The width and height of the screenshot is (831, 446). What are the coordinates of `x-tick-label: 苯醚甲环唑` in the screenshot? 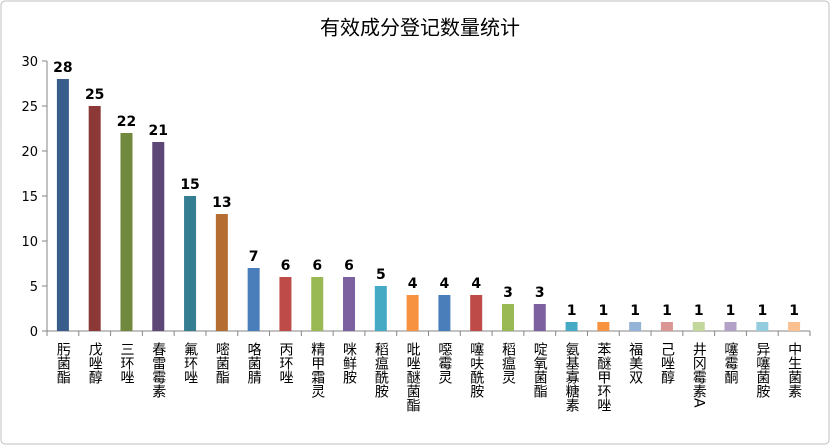 It's located at (603, 376).